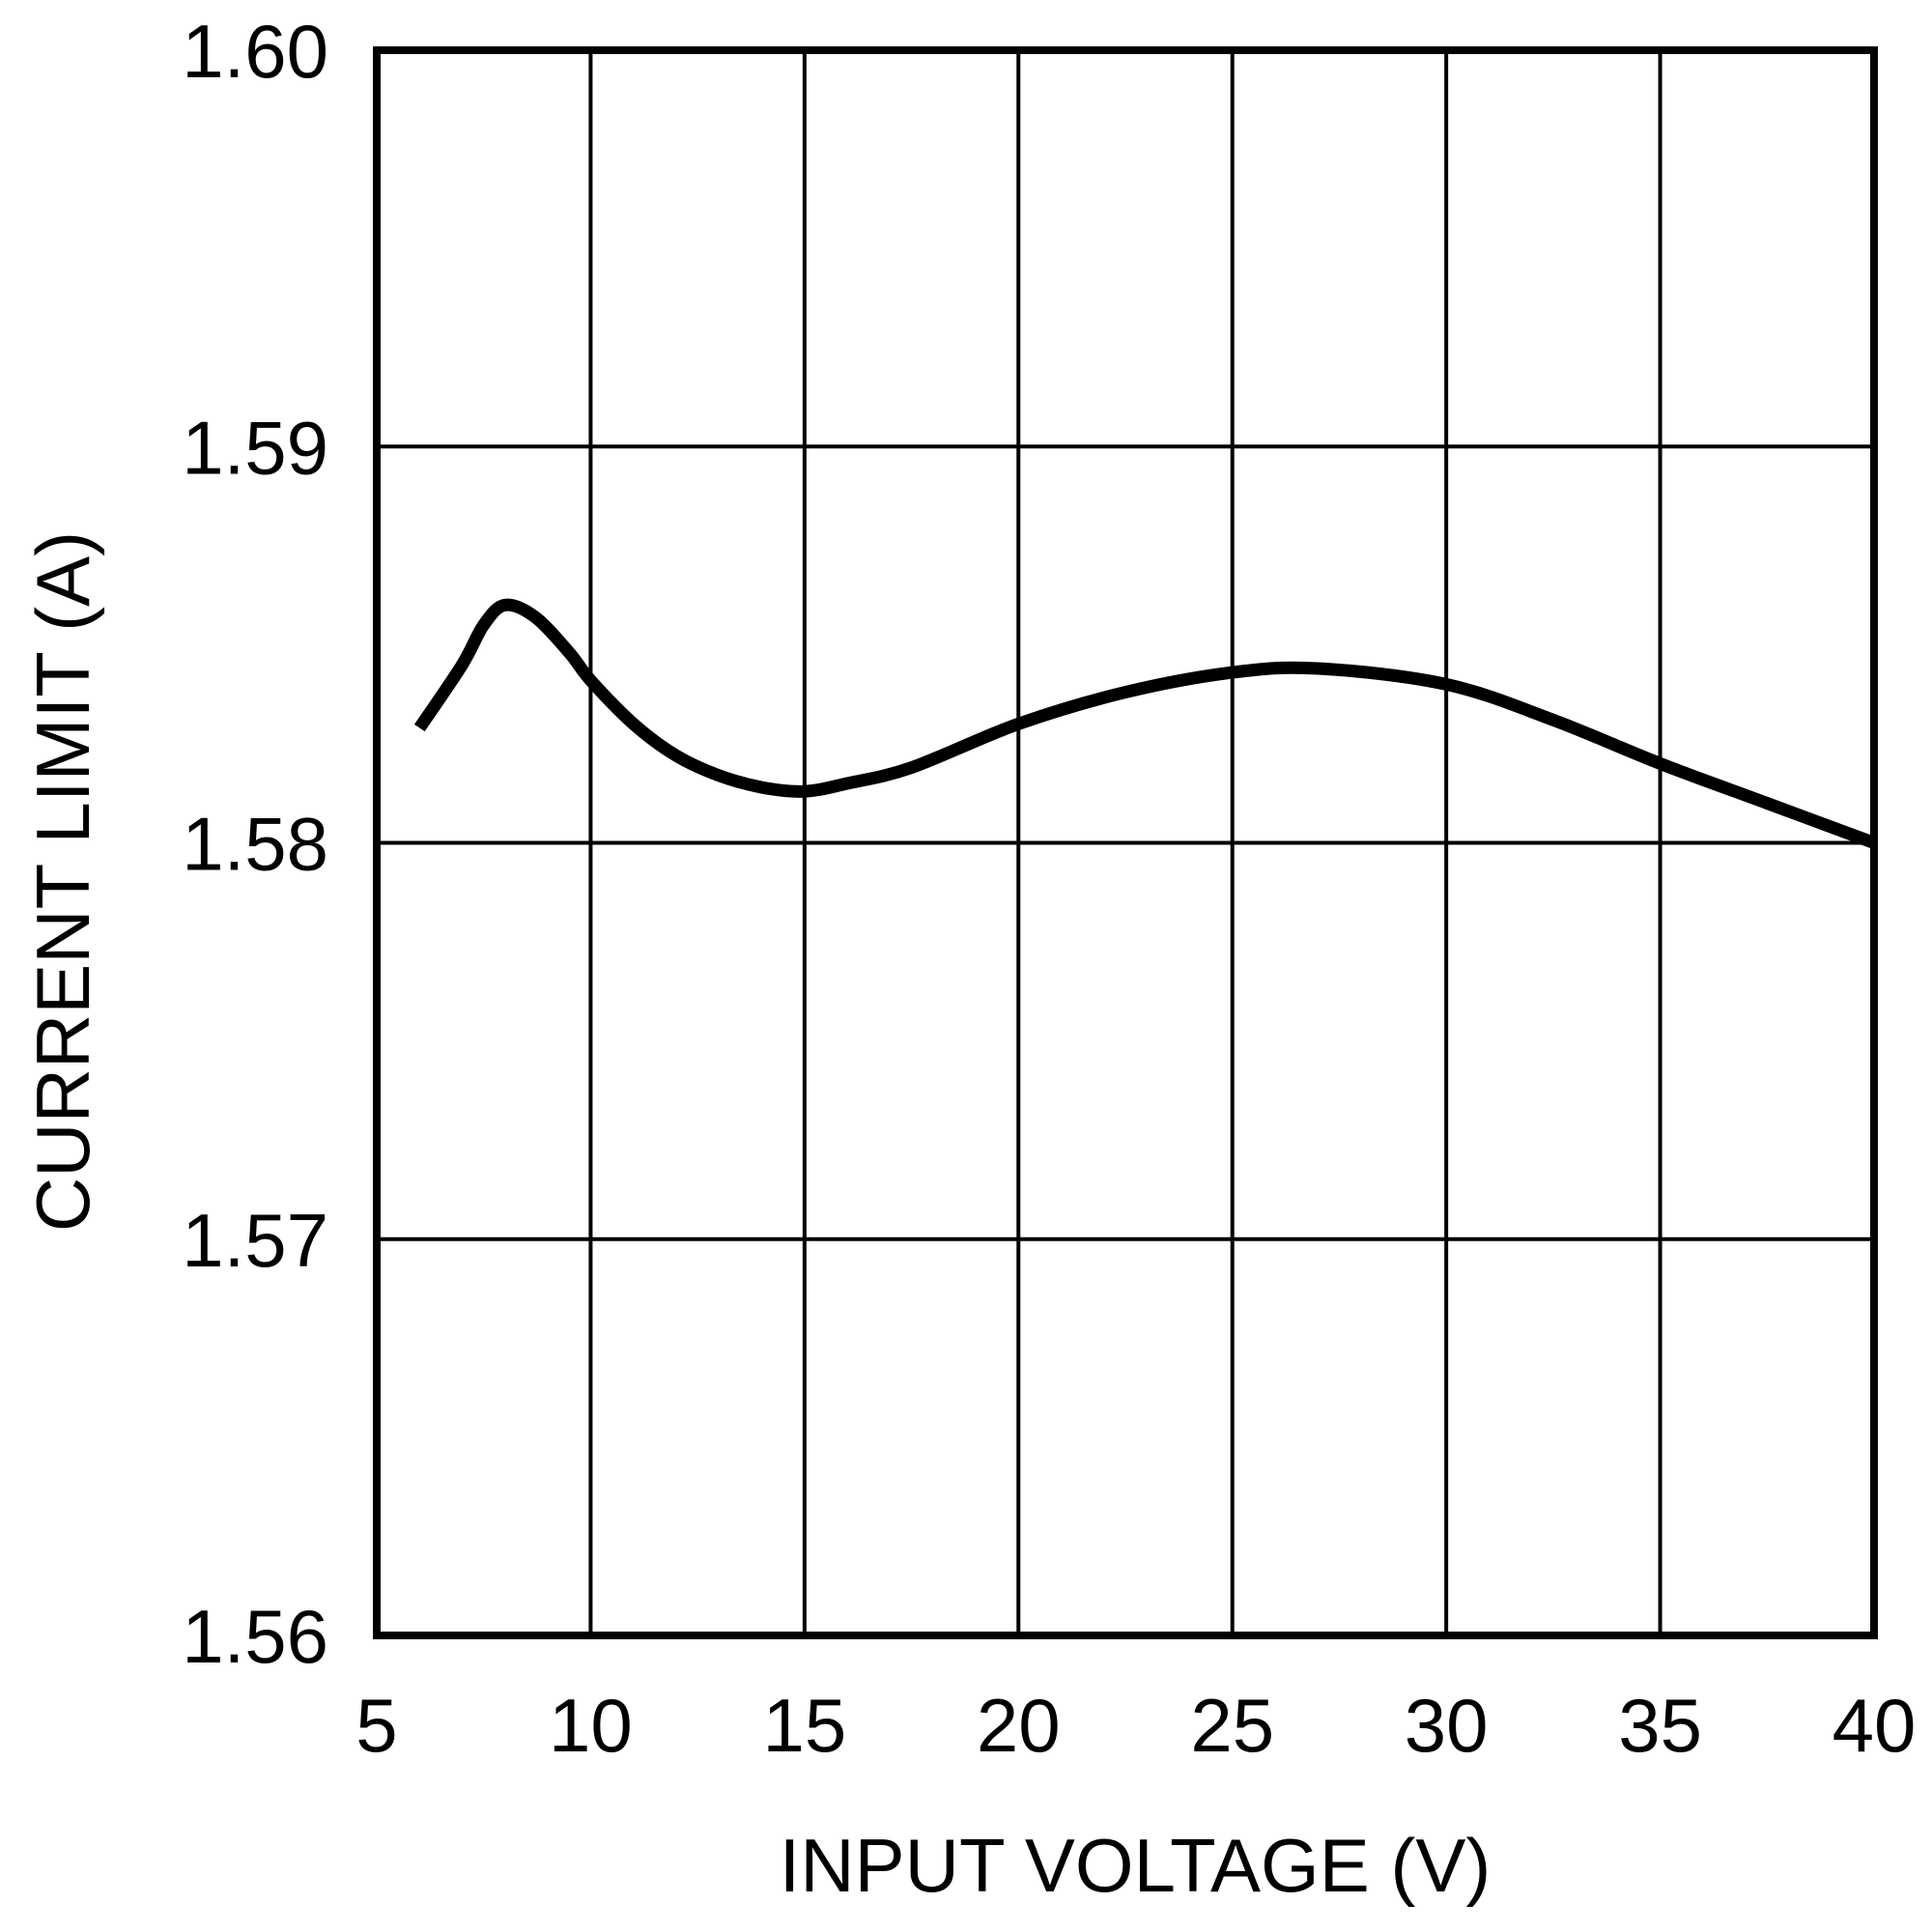  What do you see at coordinates (591, 1725) in the screenshot?
I see `x-tick-label: 10` at bounding box center [591, 1725].